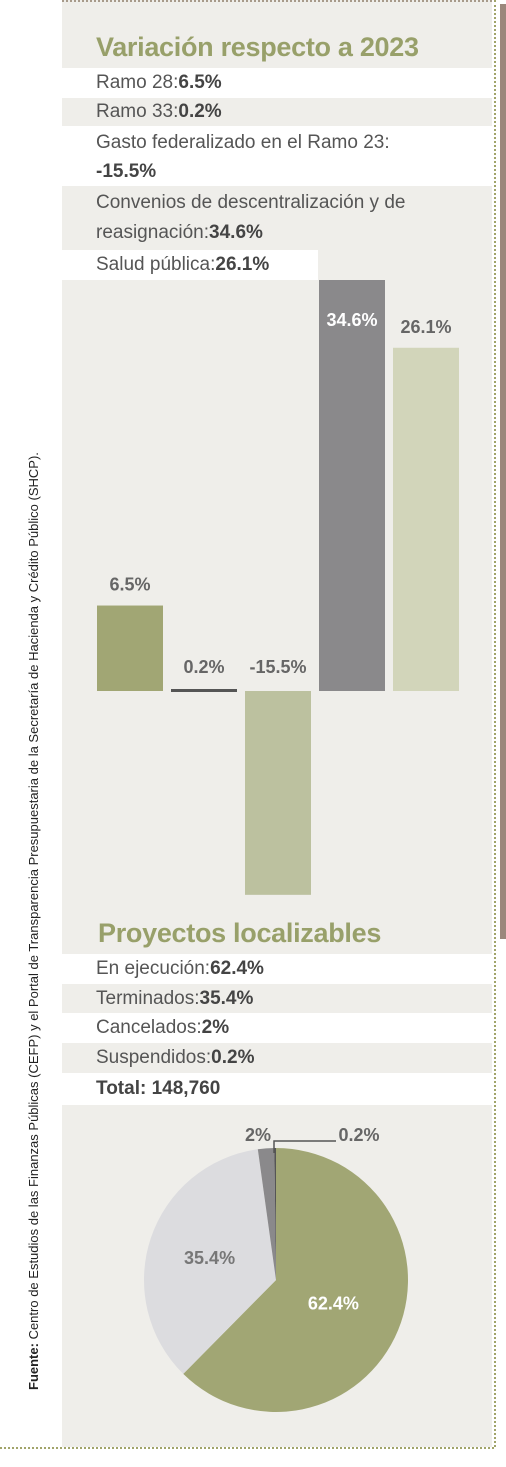 This screenshot has width=506, height=1467. I want to click on source-label: Fuente:, so click(33, 1366).